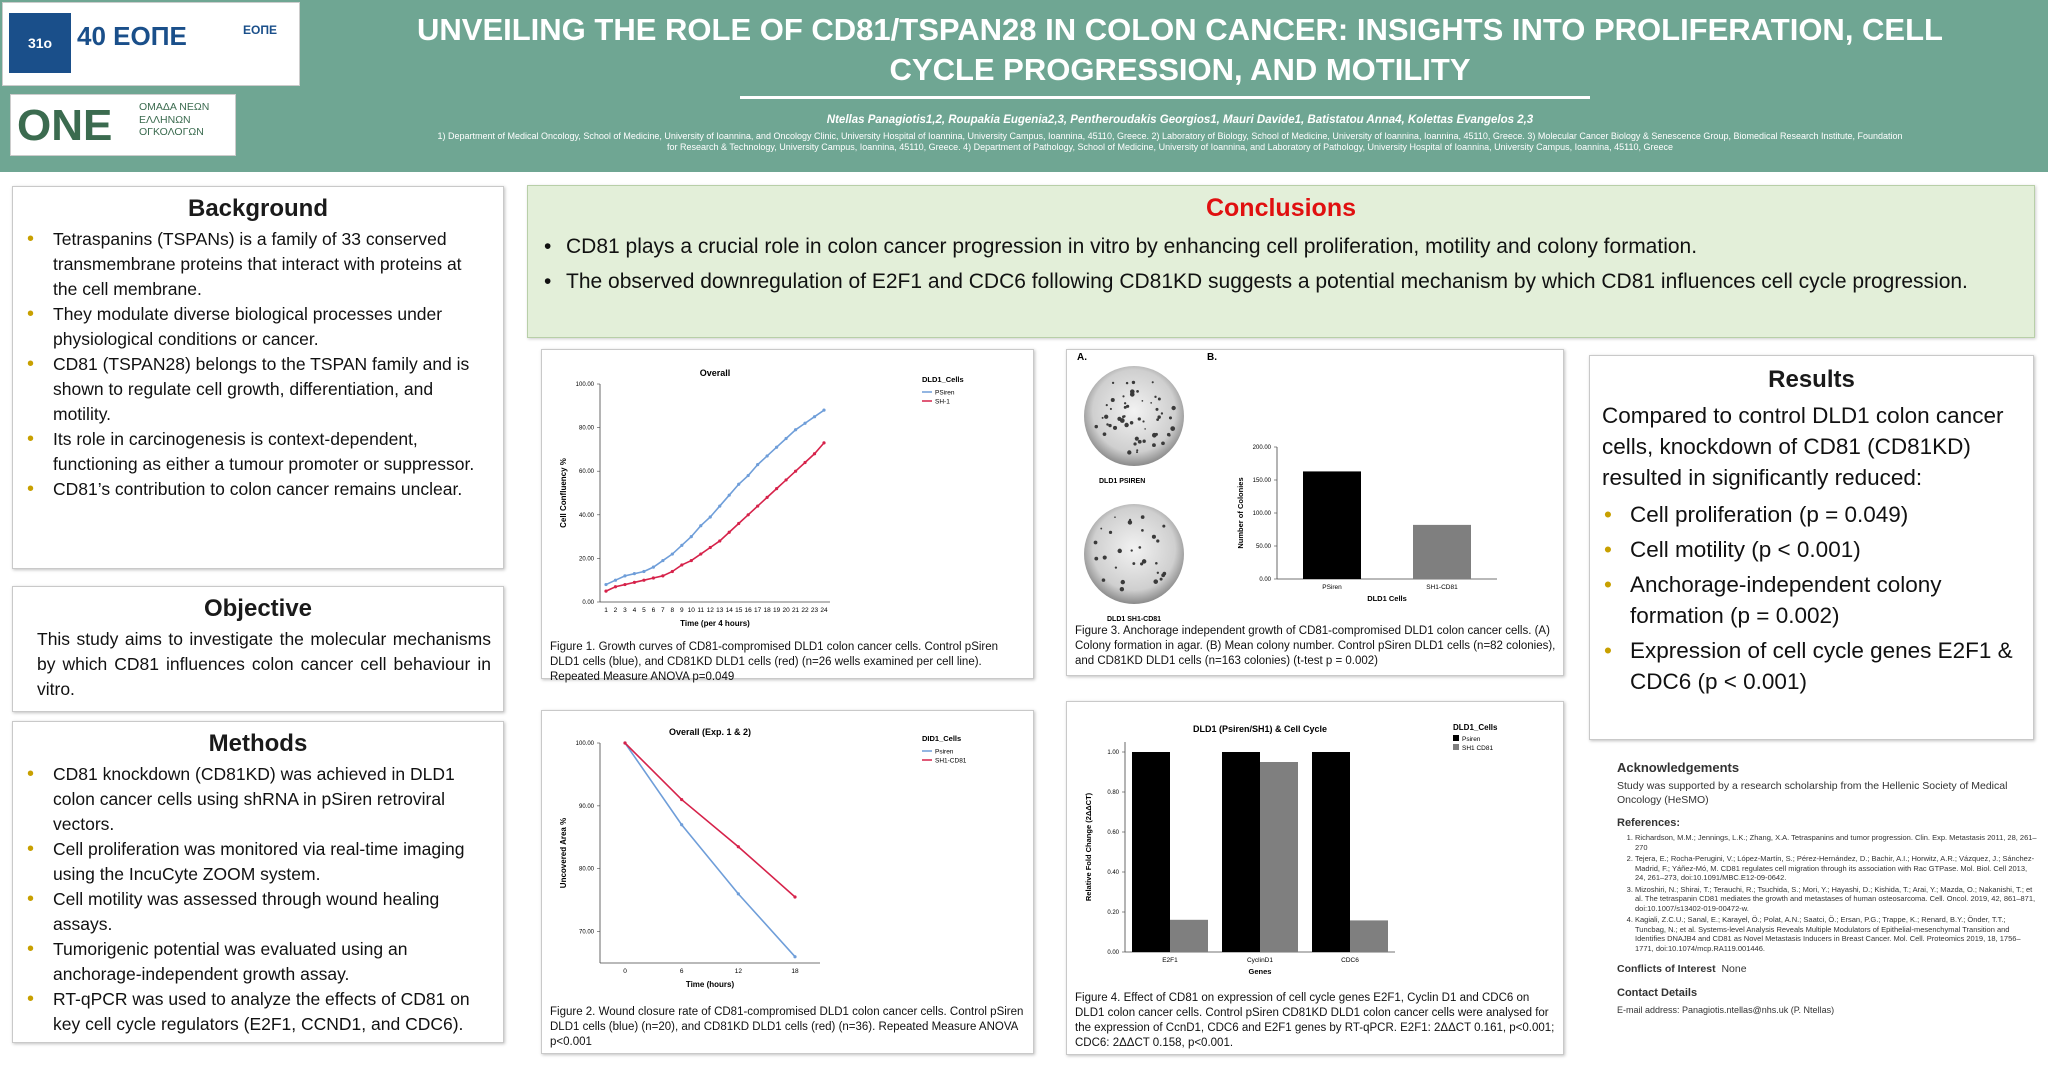 This screenshot has width=2048, height=1067. I want to click on x-tick-label: 12, so click(711, 610).